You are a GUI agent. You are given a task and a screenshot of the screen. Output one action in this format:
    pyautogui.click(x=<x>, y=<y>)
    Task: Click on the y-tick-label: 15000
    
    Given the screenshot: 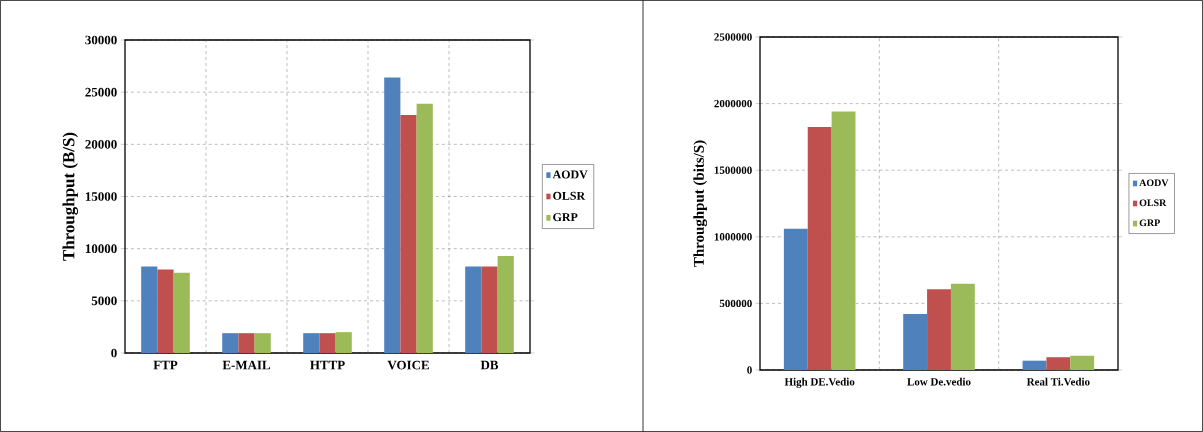 What is the action you would take?
    pyautogui.click(x=101, y=196)
    